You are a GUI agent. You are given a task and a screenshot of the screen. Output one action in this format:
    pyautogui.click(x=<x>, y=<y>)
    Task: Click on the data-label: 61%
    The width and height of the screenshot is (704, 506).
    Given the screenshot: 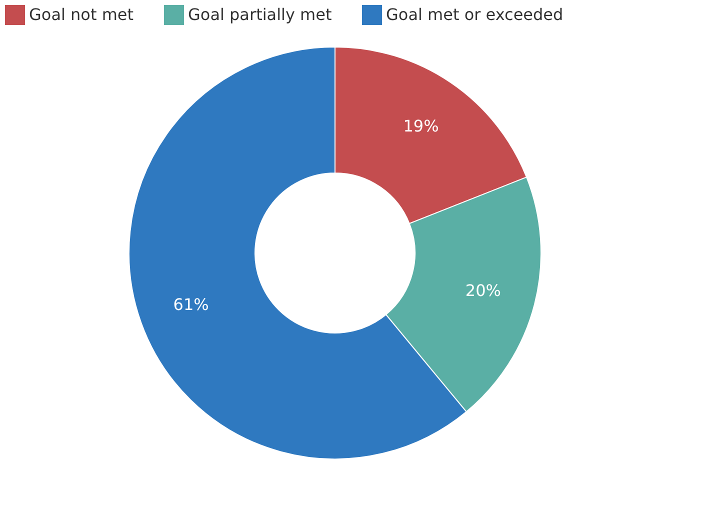 What is the action you would take?
    pyautogui.click(x=191, y=304)
    